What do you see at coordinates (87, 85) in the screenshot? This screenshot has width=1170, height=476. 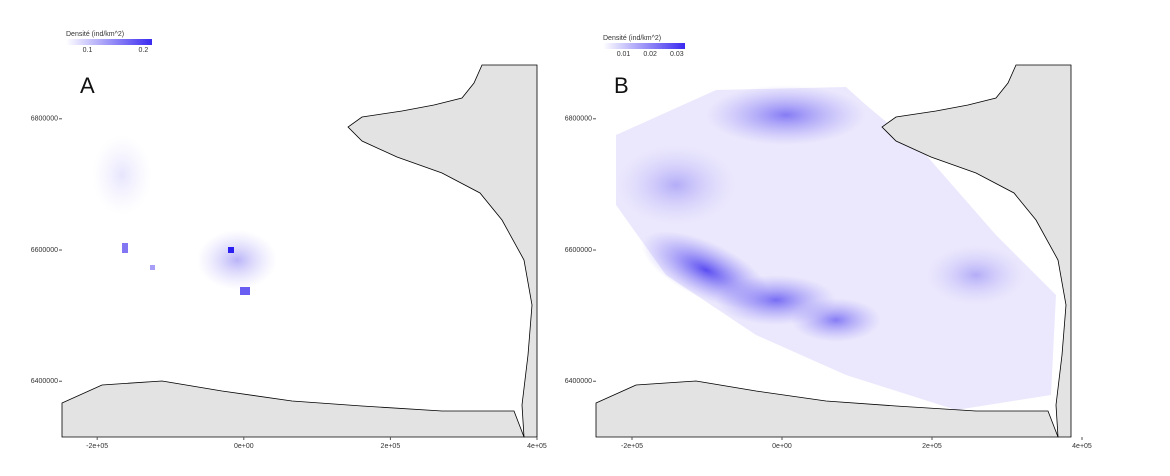 I see `panel-label: A` at bounding box center [87, 85].